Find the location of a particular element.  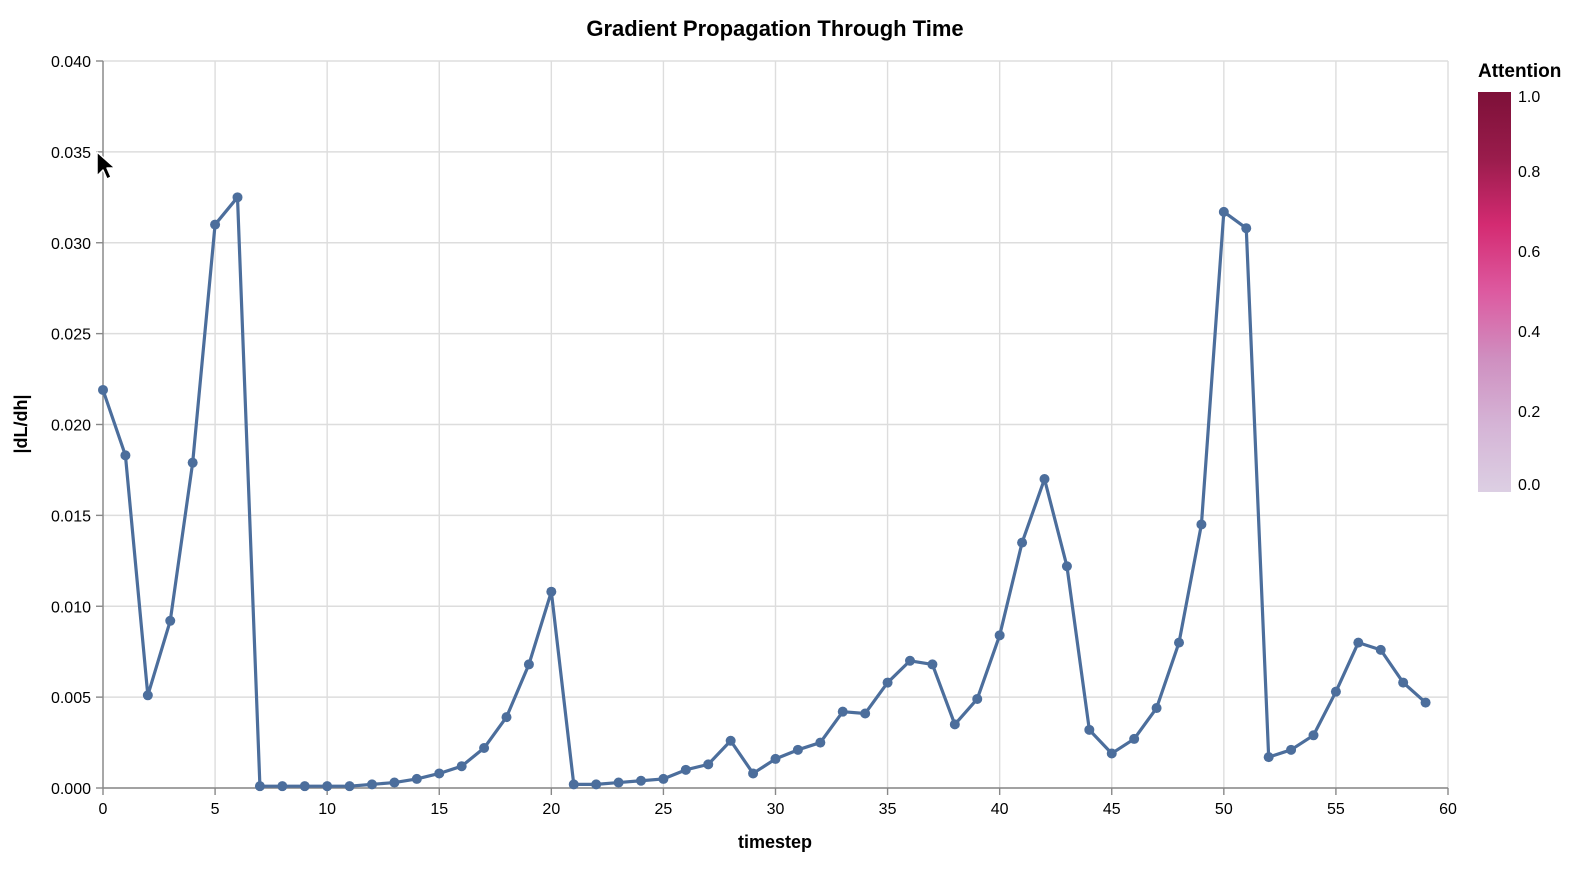

legend-label: 1.0 is located at coordinates (1529, 97).